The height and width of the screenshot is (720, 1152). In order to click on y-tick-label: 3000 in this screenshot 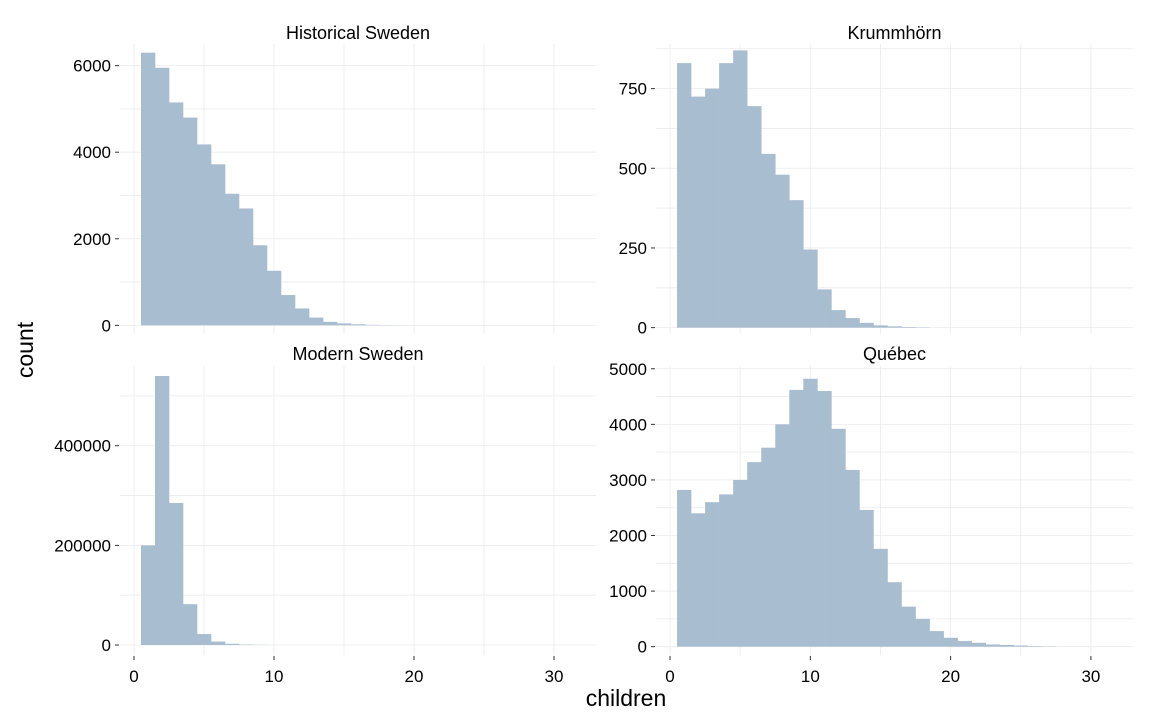, I will do `click(628, 480)`.